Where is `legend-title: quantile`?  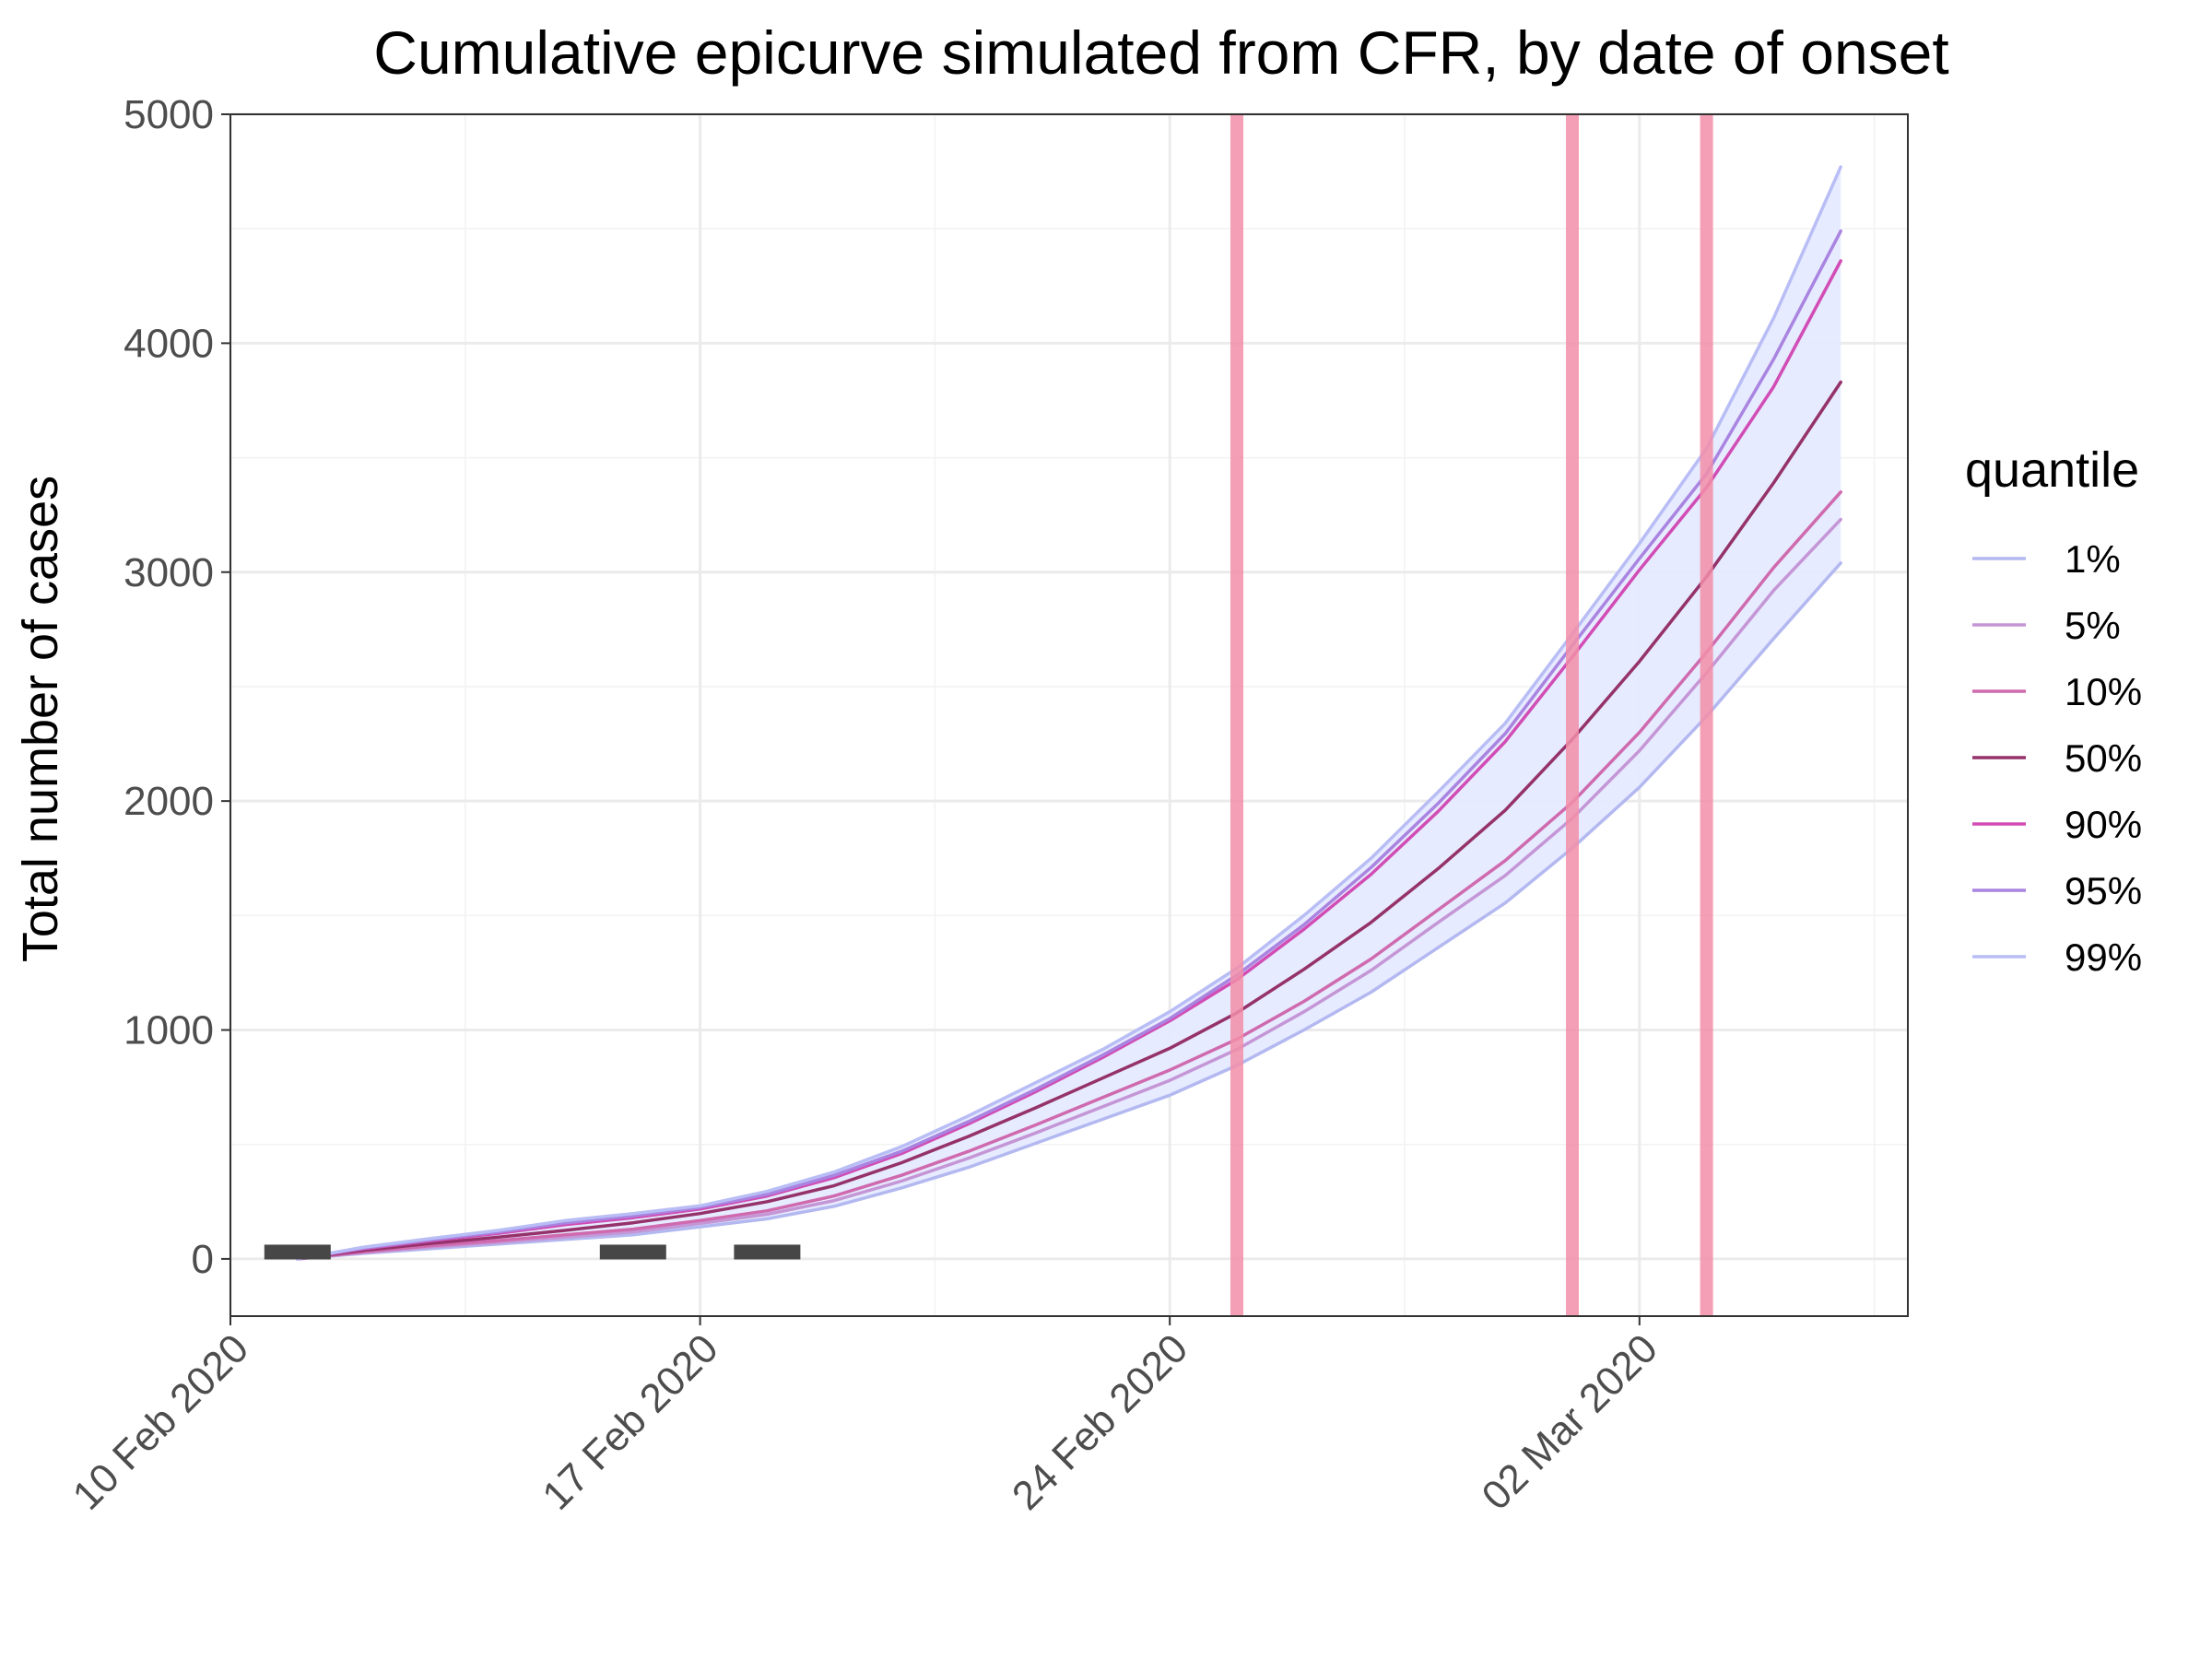 legend-title: quantile is located at coordinates (2052, 470).